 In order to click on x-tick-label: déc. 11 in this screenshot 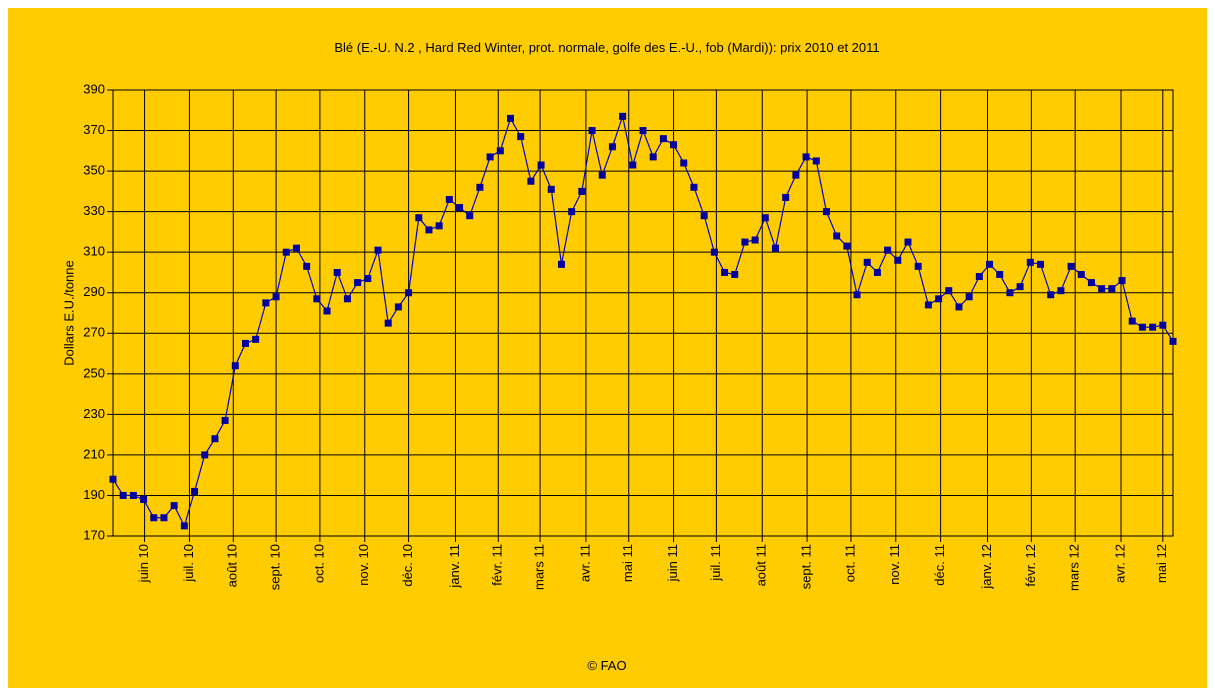, I will do `click(939, 565)`.